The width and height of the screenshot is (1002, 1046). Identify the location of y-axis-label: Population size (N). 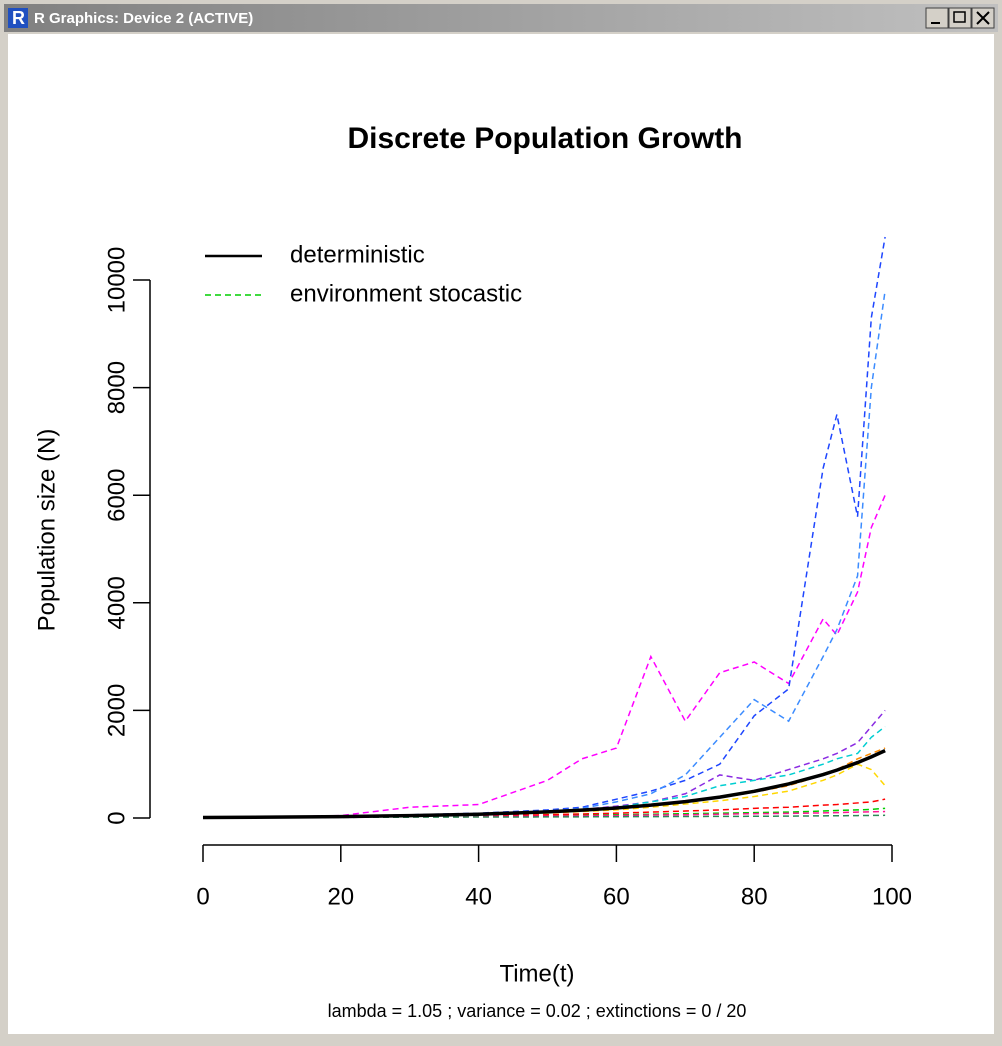
(46, 530).